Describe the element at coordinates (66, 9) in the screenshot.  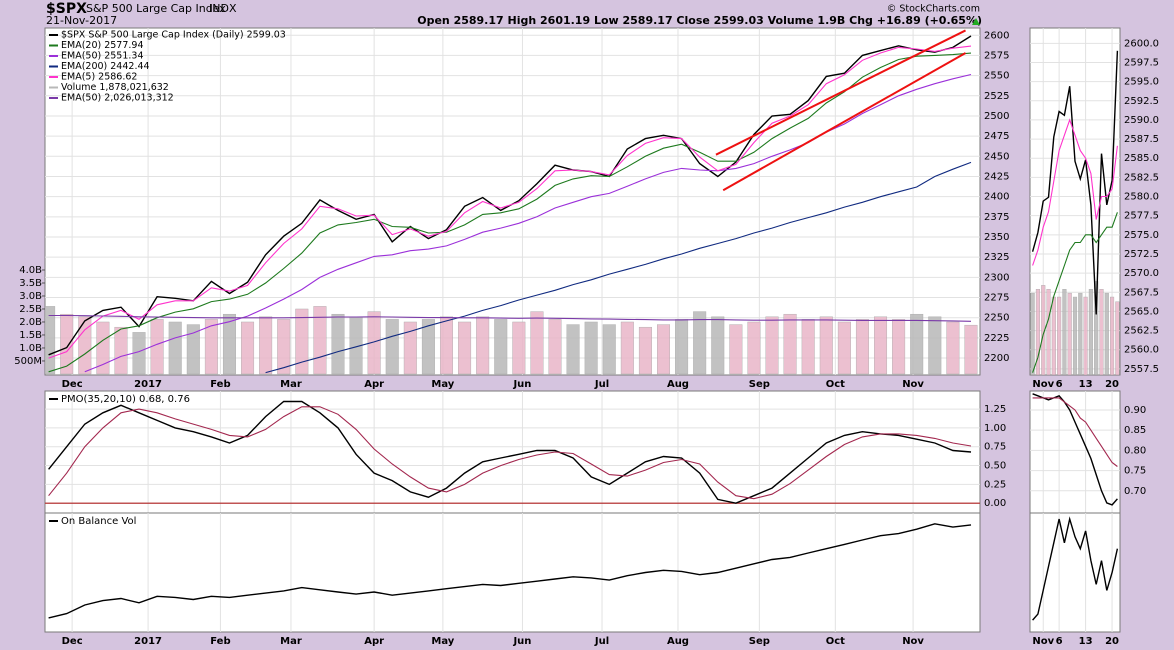
I see `symbol: $SPX` at that location.